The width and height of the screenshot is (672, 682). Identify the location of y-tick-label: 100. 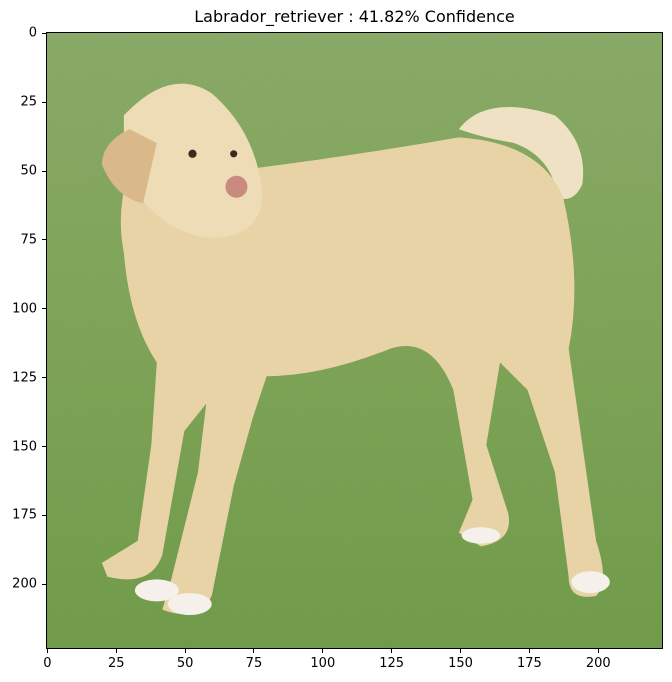
(24, 309).